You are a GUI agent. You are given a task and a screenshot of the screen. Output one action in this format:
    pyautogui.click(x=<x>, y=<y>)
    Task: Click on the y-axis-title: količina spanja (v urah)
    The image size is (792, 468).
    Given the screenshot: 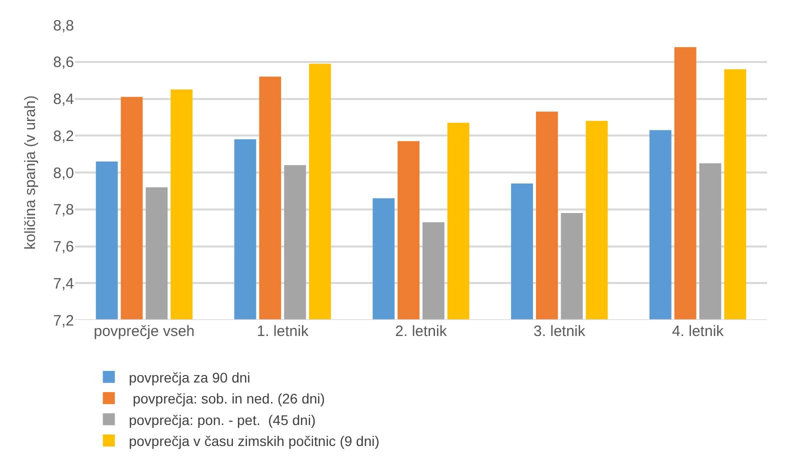 What is the action you would take?
    pyautogui.click(x=30, y=172)
    